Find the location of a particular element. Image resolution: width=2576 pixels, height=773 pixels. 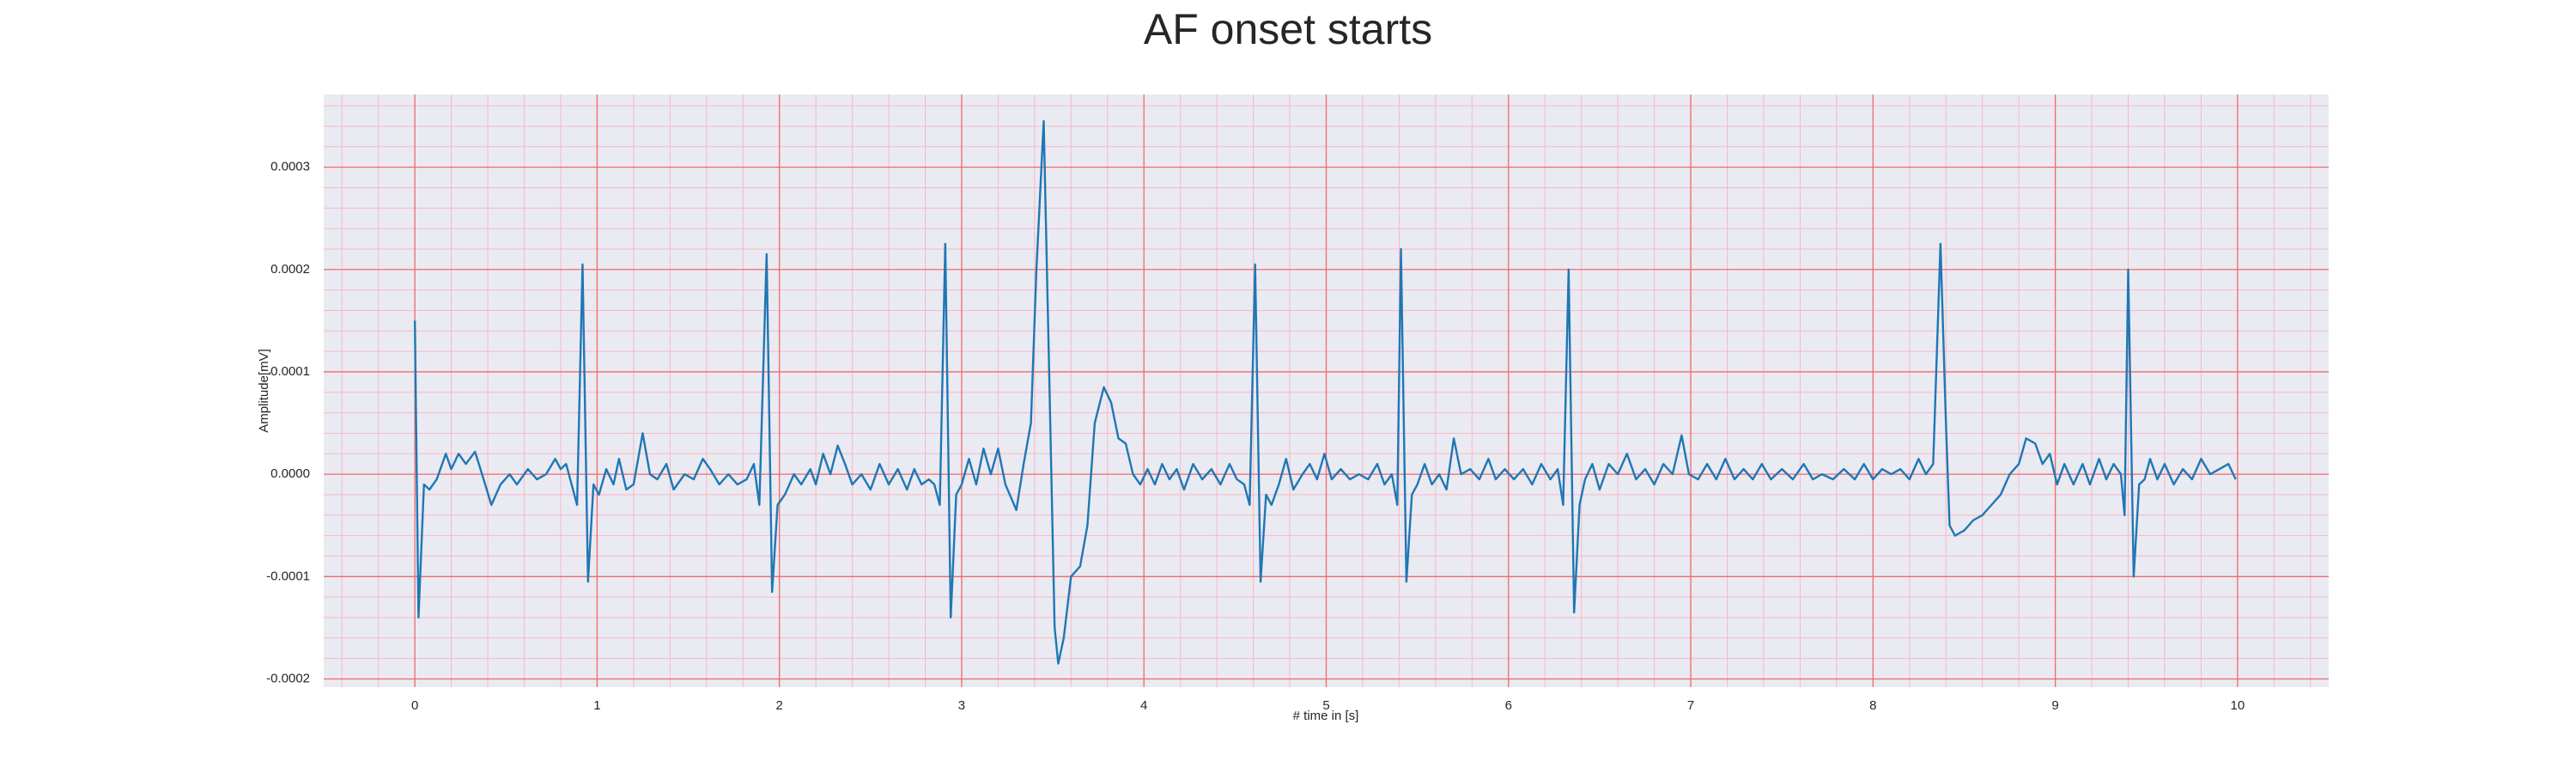

x-tick-label: 3 is located at coordinates (962, 705).